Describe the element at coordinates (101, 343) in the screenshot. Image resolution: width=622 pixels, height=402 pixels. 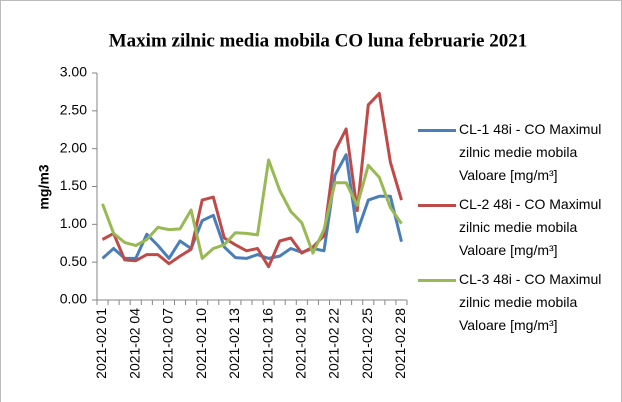
I see `x-tick-label: 2021-02 01` at that location.